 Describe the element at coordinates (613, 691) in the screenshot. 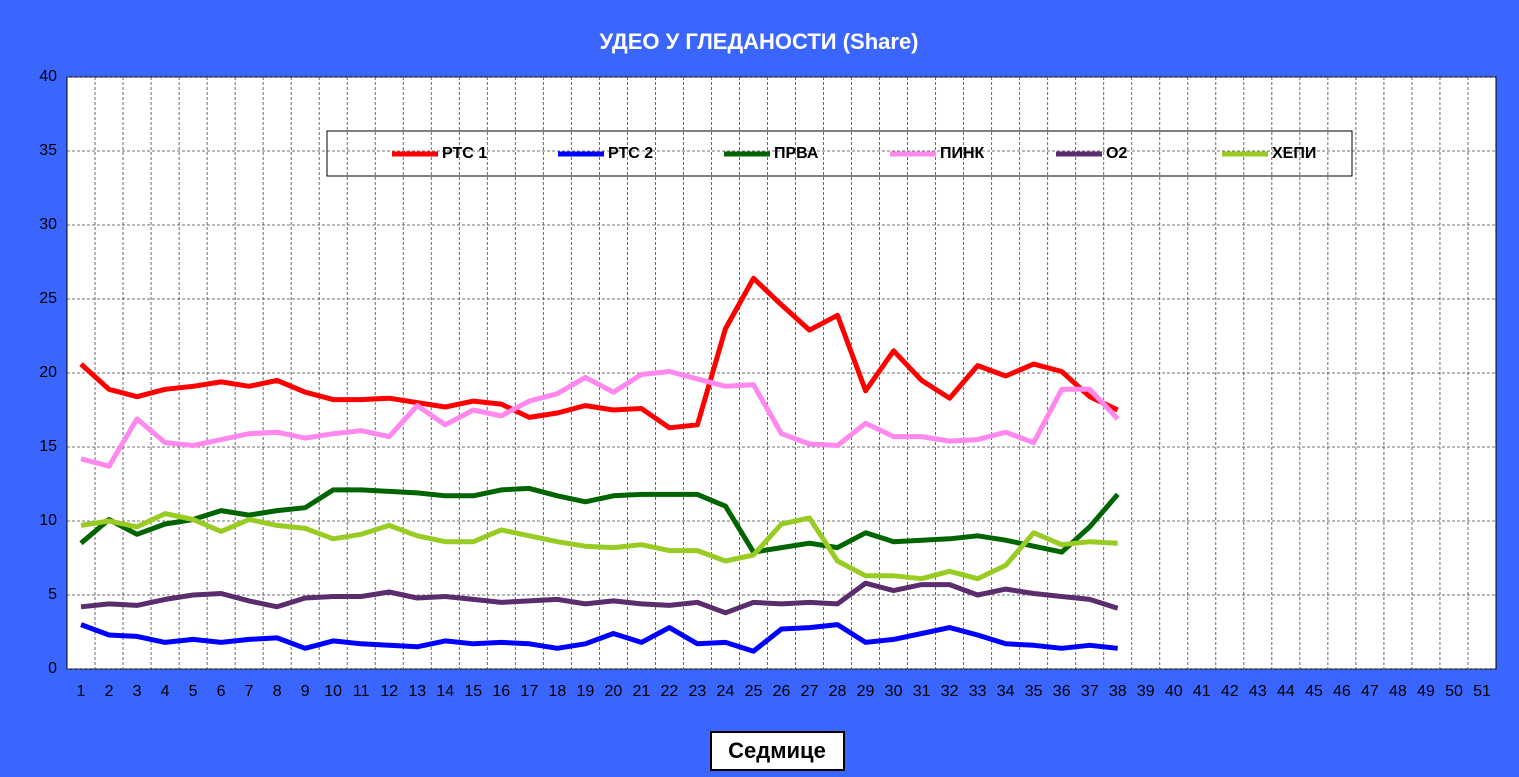

I see `x-tick-label: 20` at that location.